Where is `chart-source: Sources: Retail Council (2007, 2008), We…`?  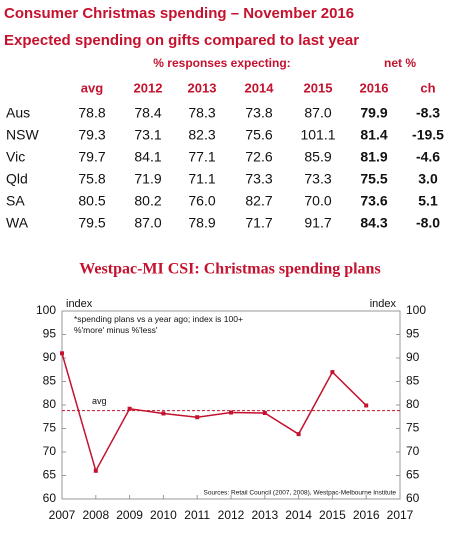
chart-source: Sources: Retail Council (2007, 2008), We… is located at coordinates (300, 493).